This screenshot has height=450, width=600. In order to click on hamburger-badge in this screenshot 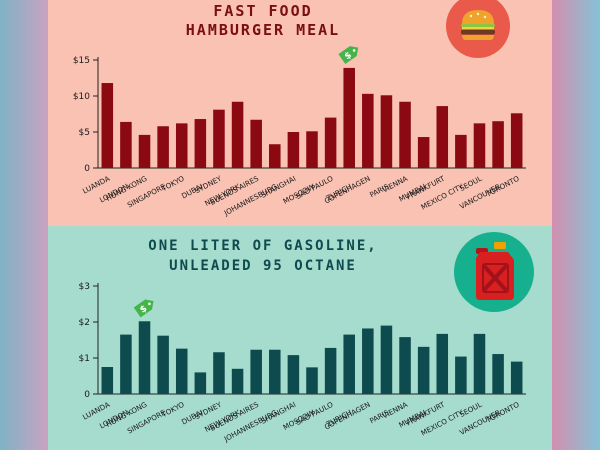, I will do `click(478, 29)`.